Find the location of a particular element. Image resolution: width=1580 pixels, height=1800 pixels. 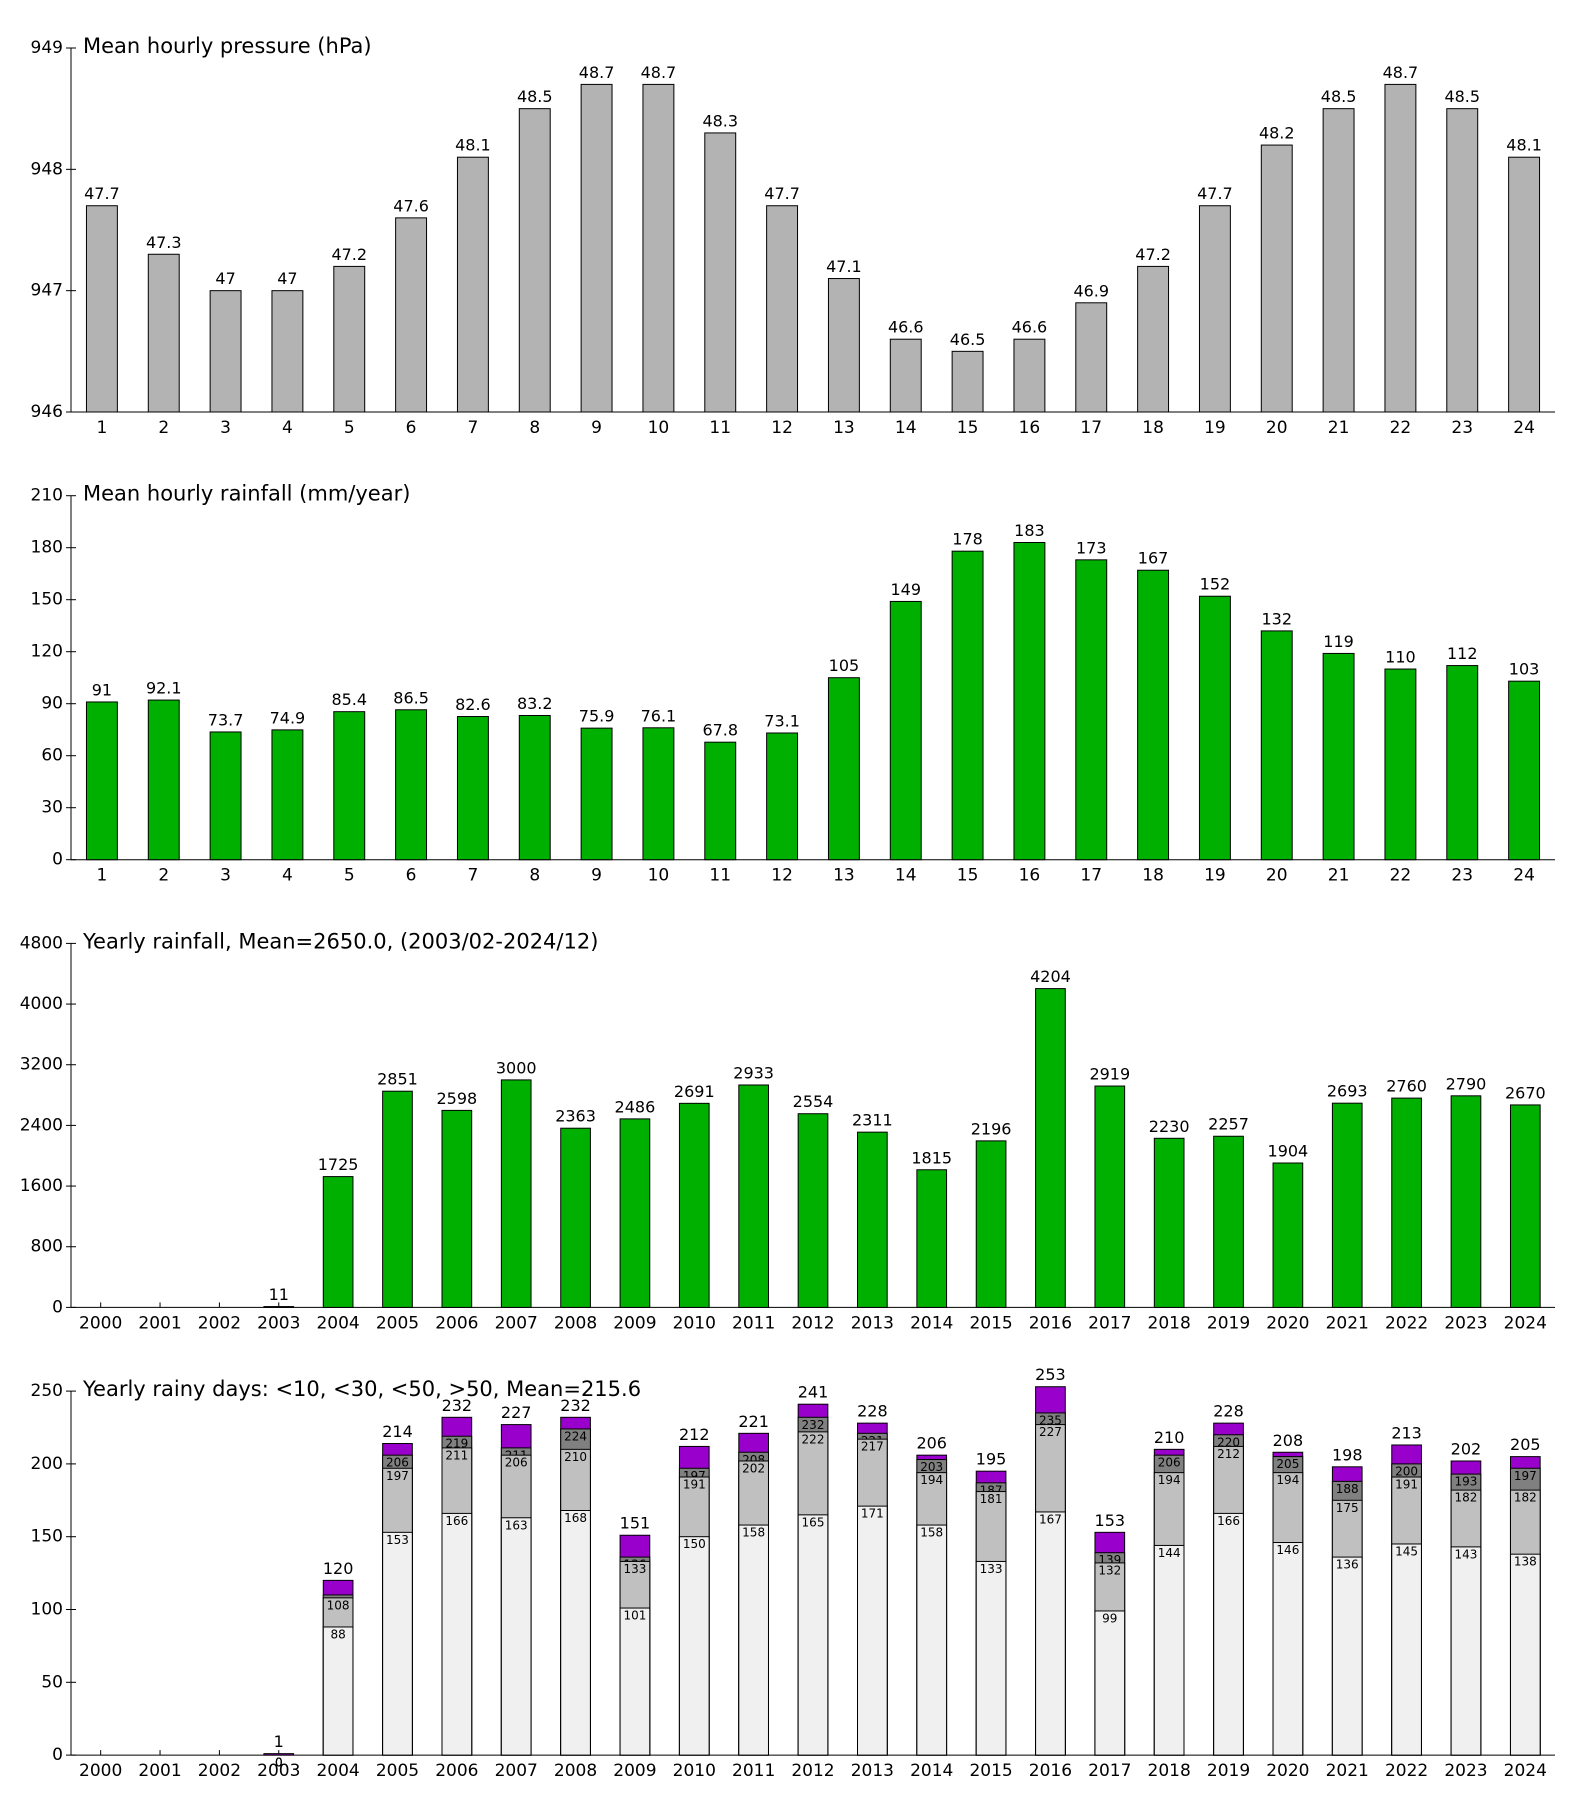

value-label: 46.5 is located at coordinates (968, 339).